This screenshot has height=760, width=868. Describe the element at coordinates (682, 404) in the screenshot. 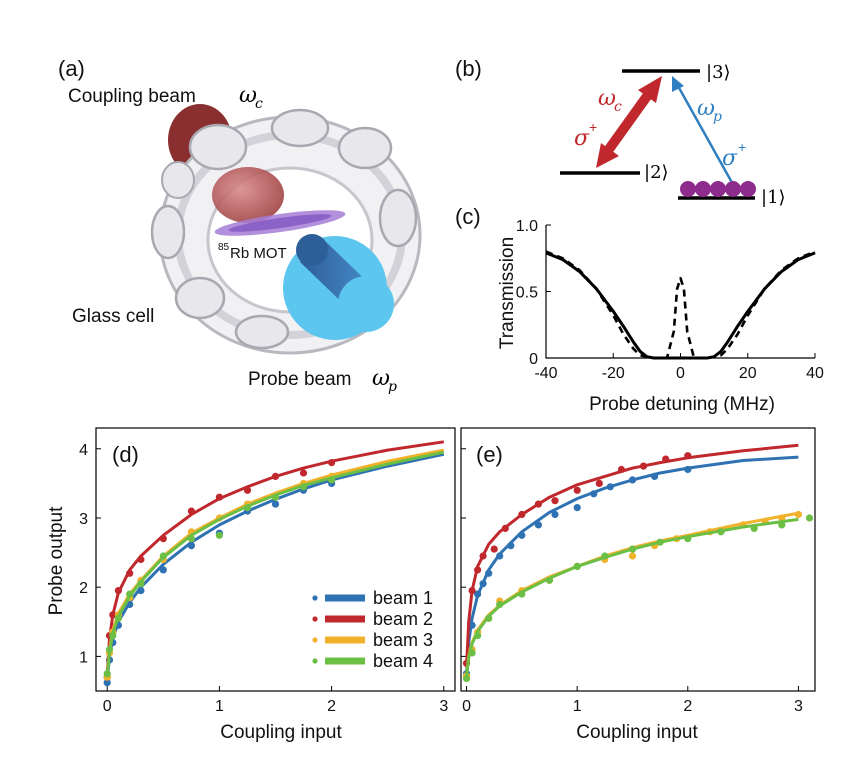

I see `panel-c-xlabel: Probe detuning (MHz)` at that location.